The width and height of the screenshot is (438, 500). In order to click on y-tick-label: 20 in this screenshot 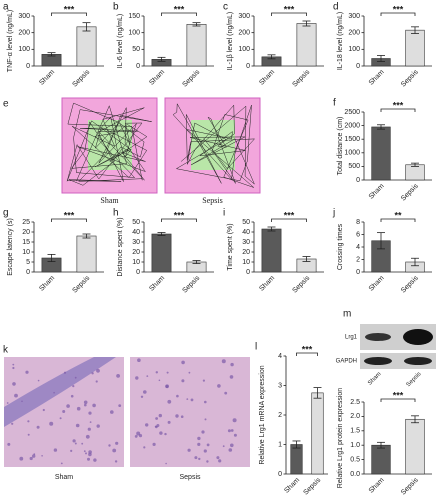, I will do `click(246, 252)`.